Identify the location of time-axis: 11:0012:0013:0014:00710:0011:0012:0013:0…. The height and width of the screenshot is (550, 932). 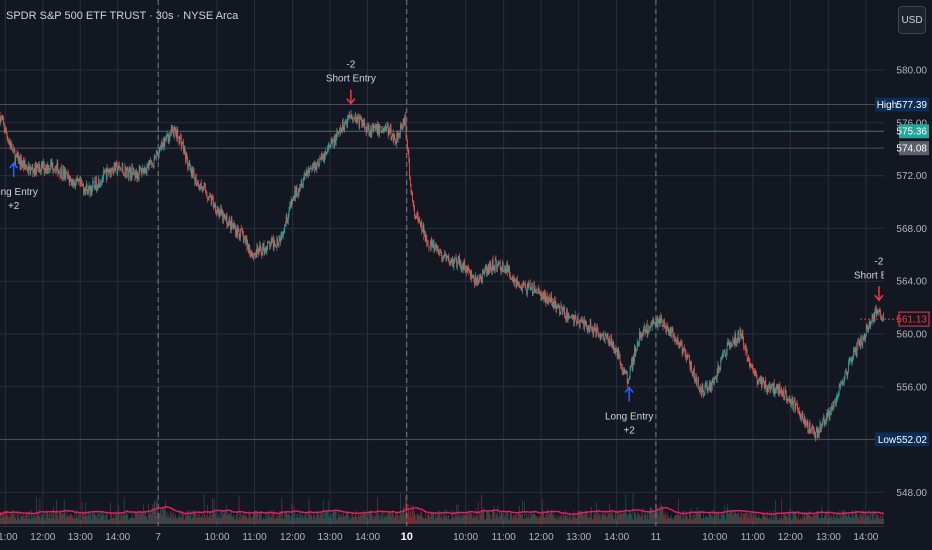
(439, 537).